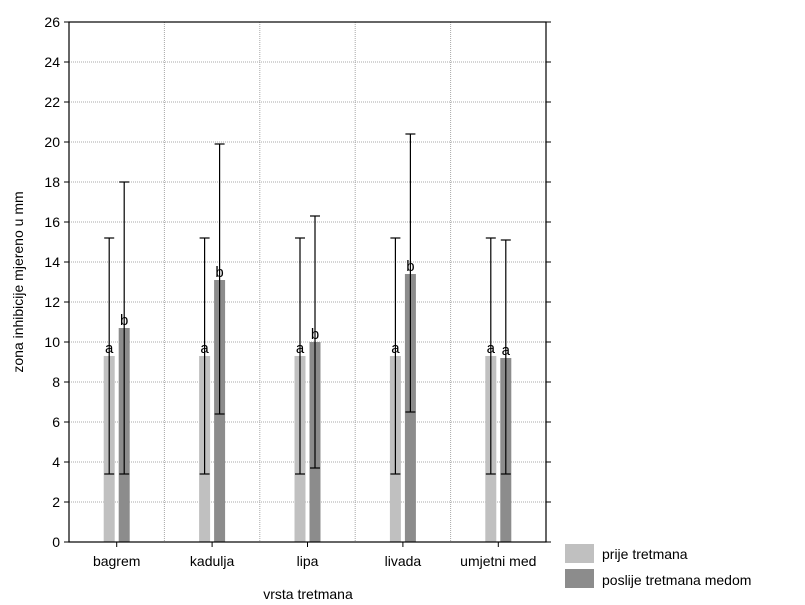 This screenshot has width=805, height=605. Describe the element at coordinates (498, 561) in the screenshot. I see `x-tick-label: umjetni med` at that location.